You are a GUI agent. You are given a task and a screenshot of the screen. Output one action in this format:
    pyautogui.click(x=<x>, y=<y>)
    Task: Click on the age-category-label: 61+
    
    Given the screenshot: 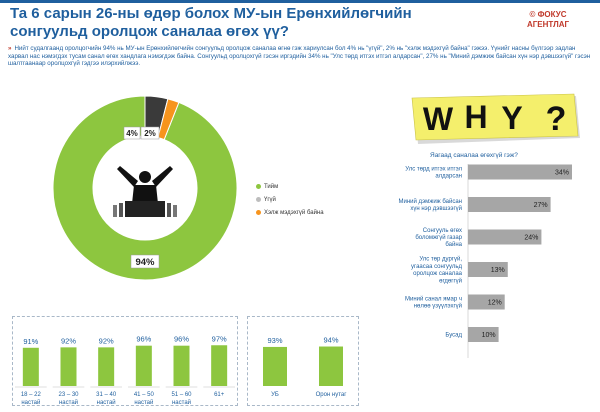 What is the action you would take?
    pyautogui.click(x=219, y=395)
    